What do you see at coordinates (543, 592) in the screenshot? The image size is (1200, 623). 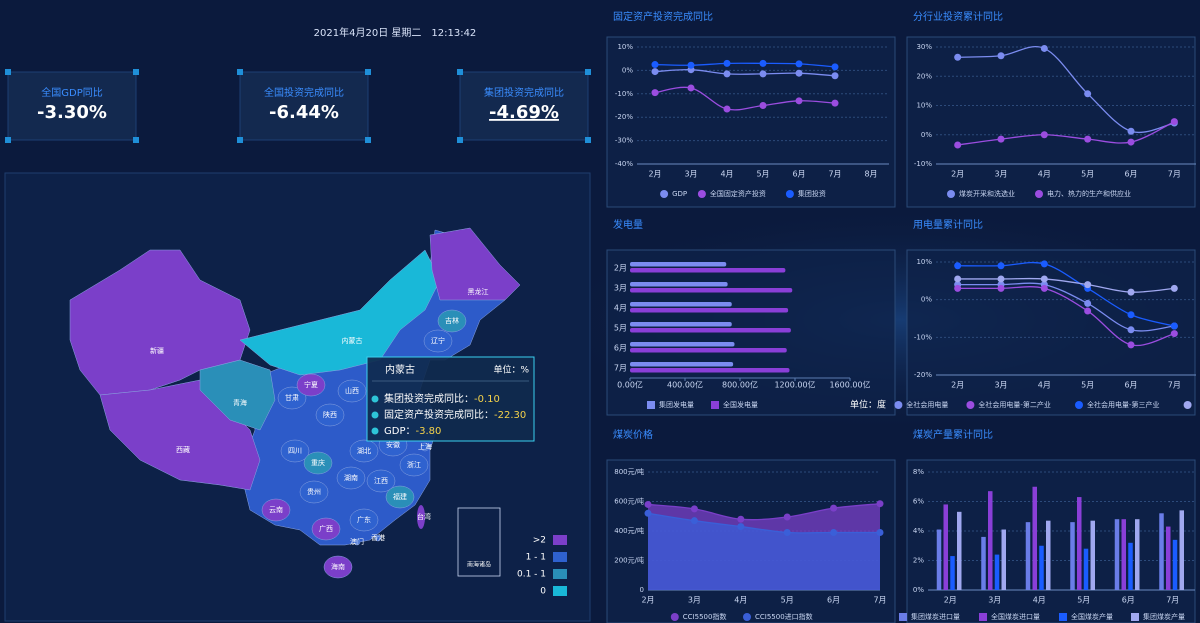 I see `map-legend-label: 0` at bounding box center [543, 592].